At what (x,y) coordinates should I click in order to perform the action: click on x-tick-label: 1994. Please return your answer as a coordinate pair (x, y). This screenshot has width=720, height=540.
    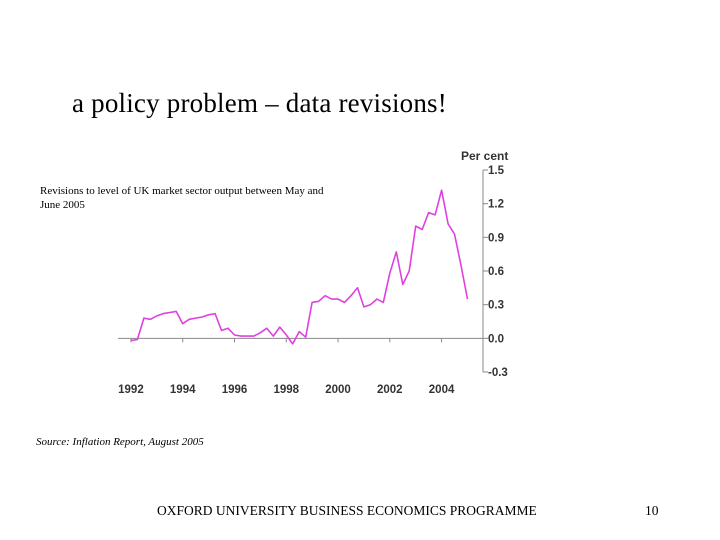
    Looking at the image, I should click on (183, 390).